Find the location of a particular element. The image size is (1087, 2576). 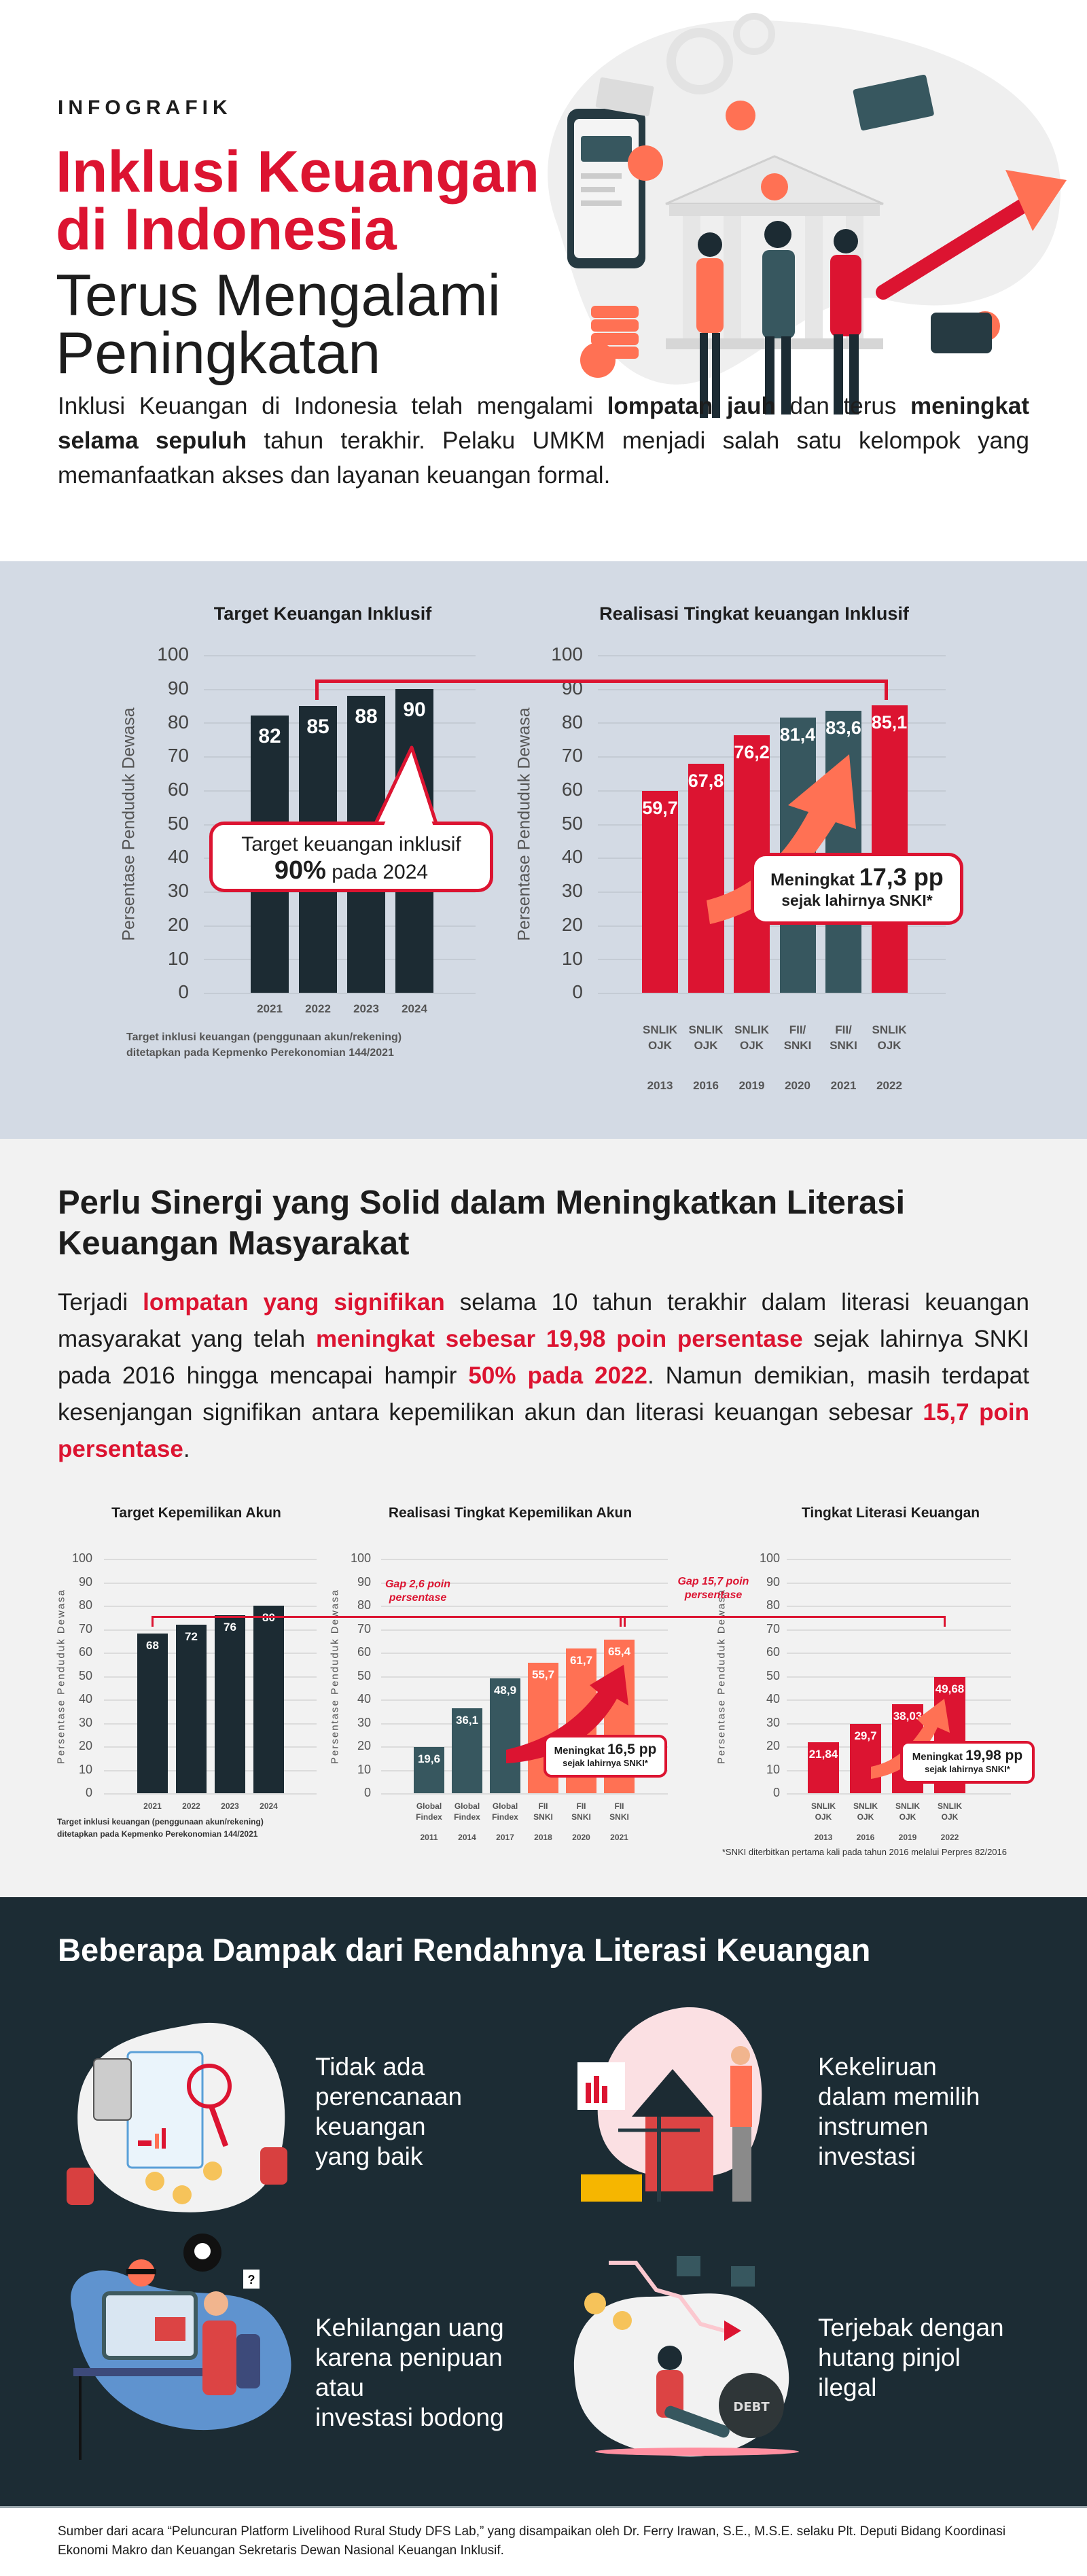

x-category-label: 2024 is located at coordinates (269, 1806).